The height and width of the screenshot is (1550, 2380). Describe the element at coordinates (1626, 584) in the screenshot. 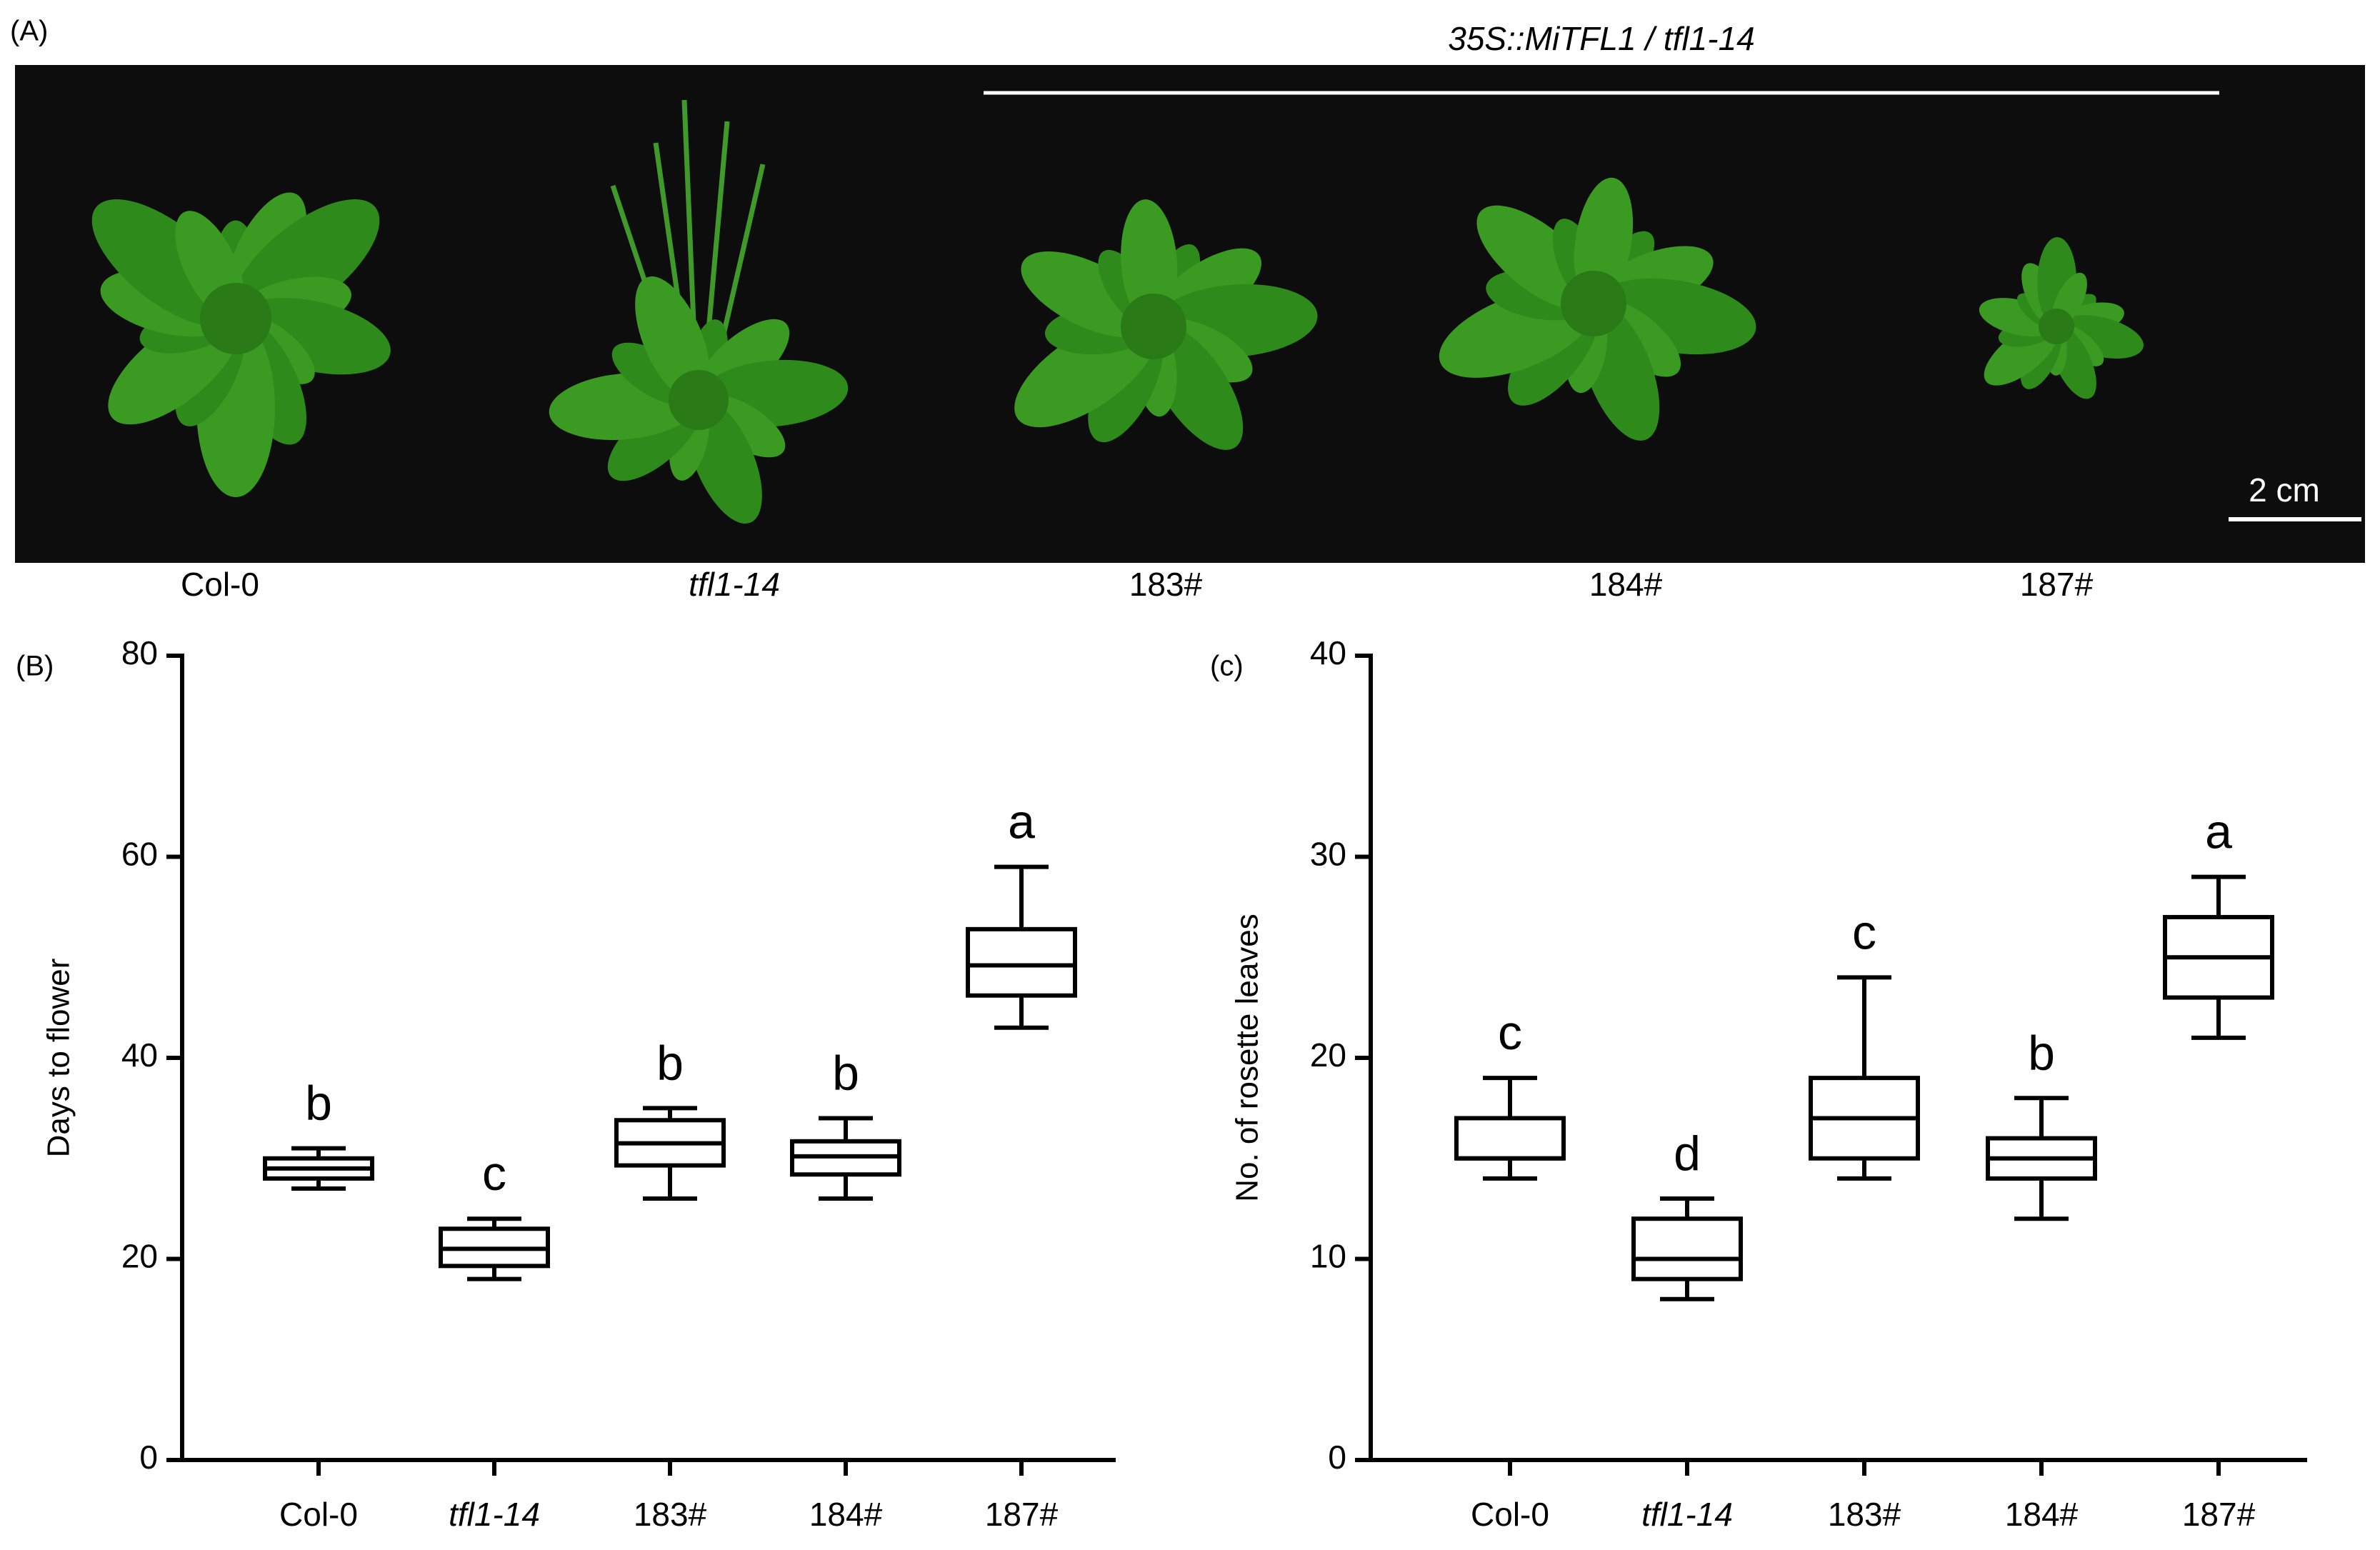

I see `genotype-label: 184#` at that location.